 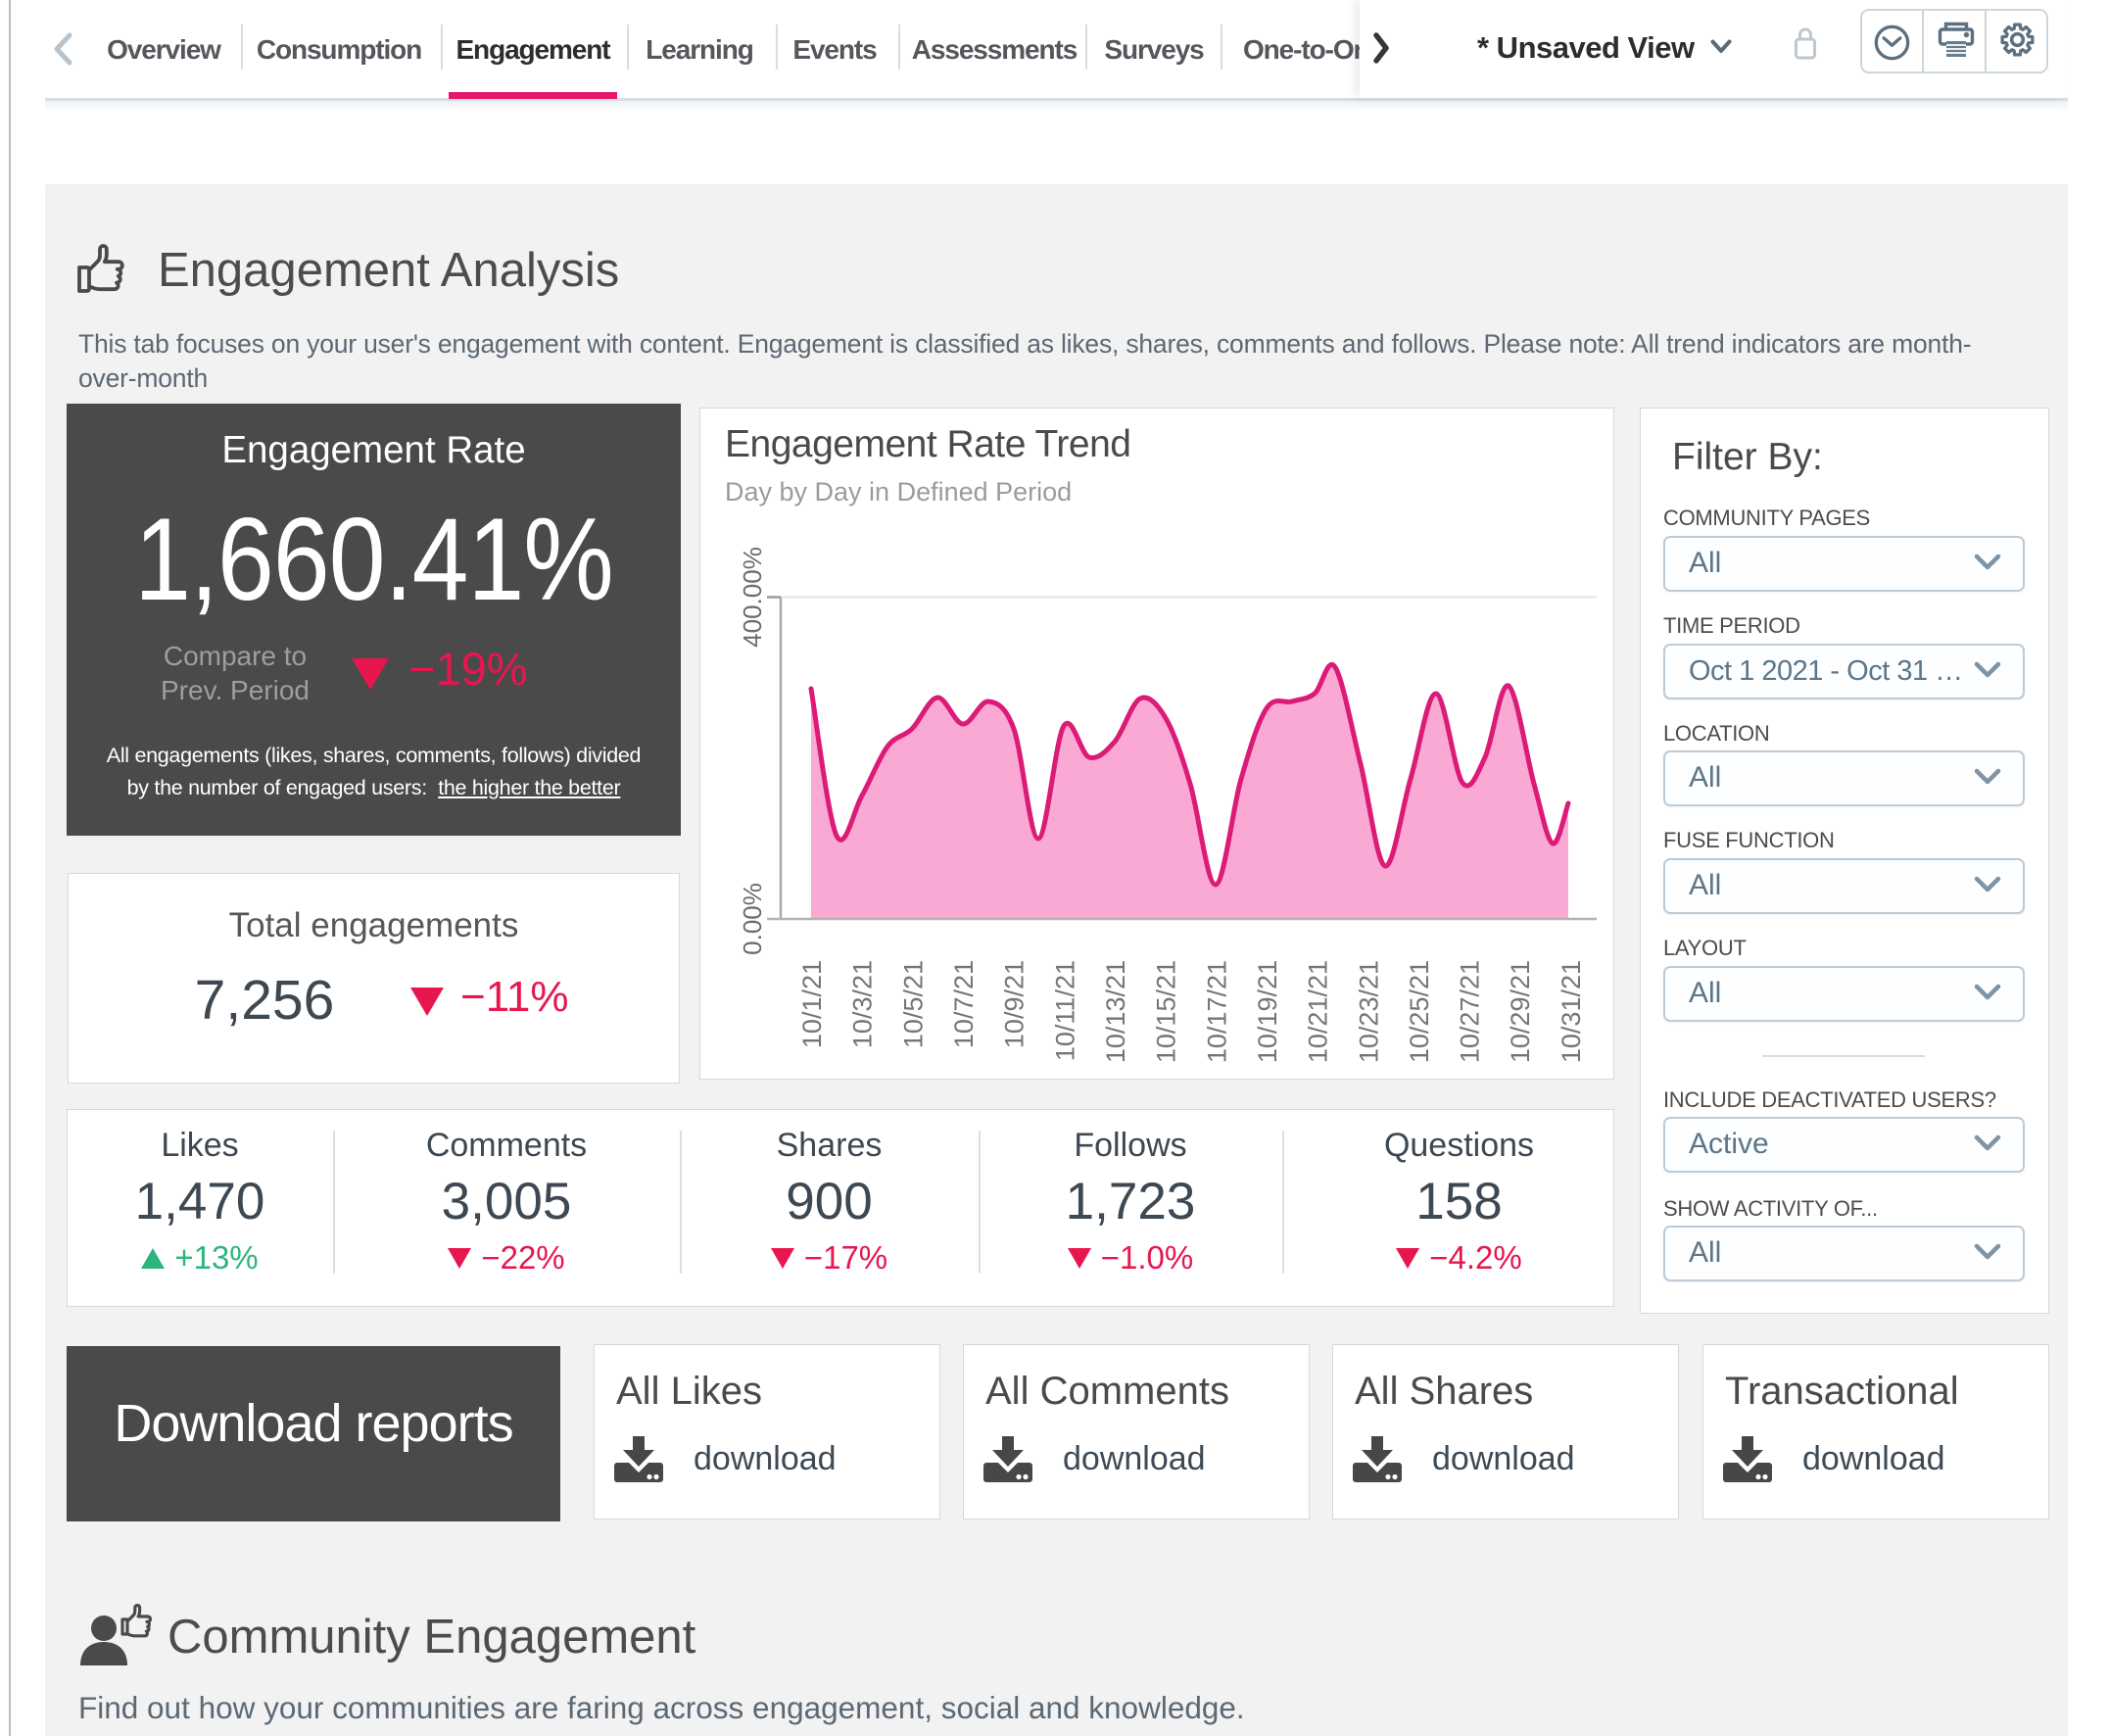 I want to click on svg-text: 10/29/21, so click(x=1520, y=1011).